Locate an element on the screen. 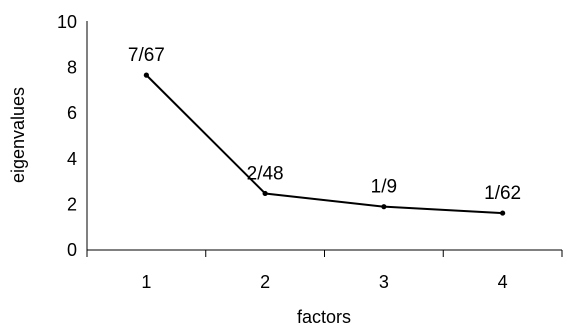 This screenshot has width=563, height=327. y-tick-label: 2 is located at coordinates (72, 204).